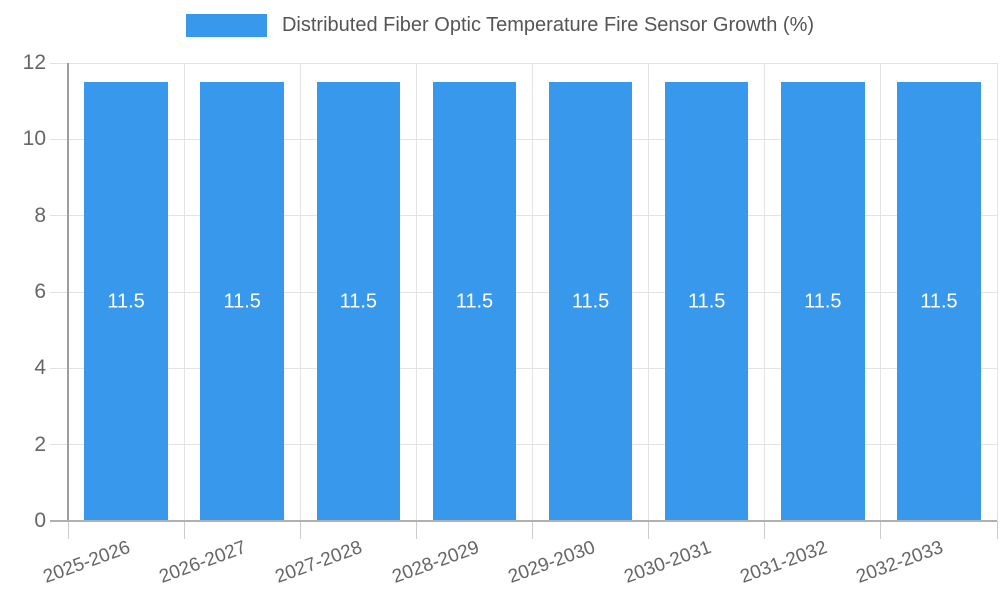 Image resolution: width=1000 pixels, height=600 pixels. Describe the element at coordinates (68, 292) in the screenshot. I see `y-axis-line` at that location.